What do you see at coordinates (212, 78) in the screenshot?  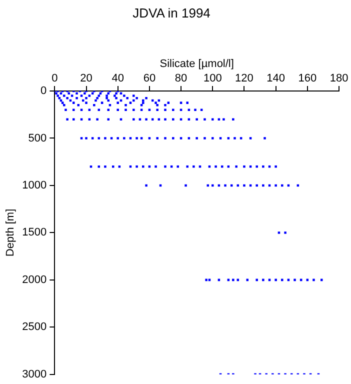 I see `x-tick-label: 100` at bounding box center [212, 78].